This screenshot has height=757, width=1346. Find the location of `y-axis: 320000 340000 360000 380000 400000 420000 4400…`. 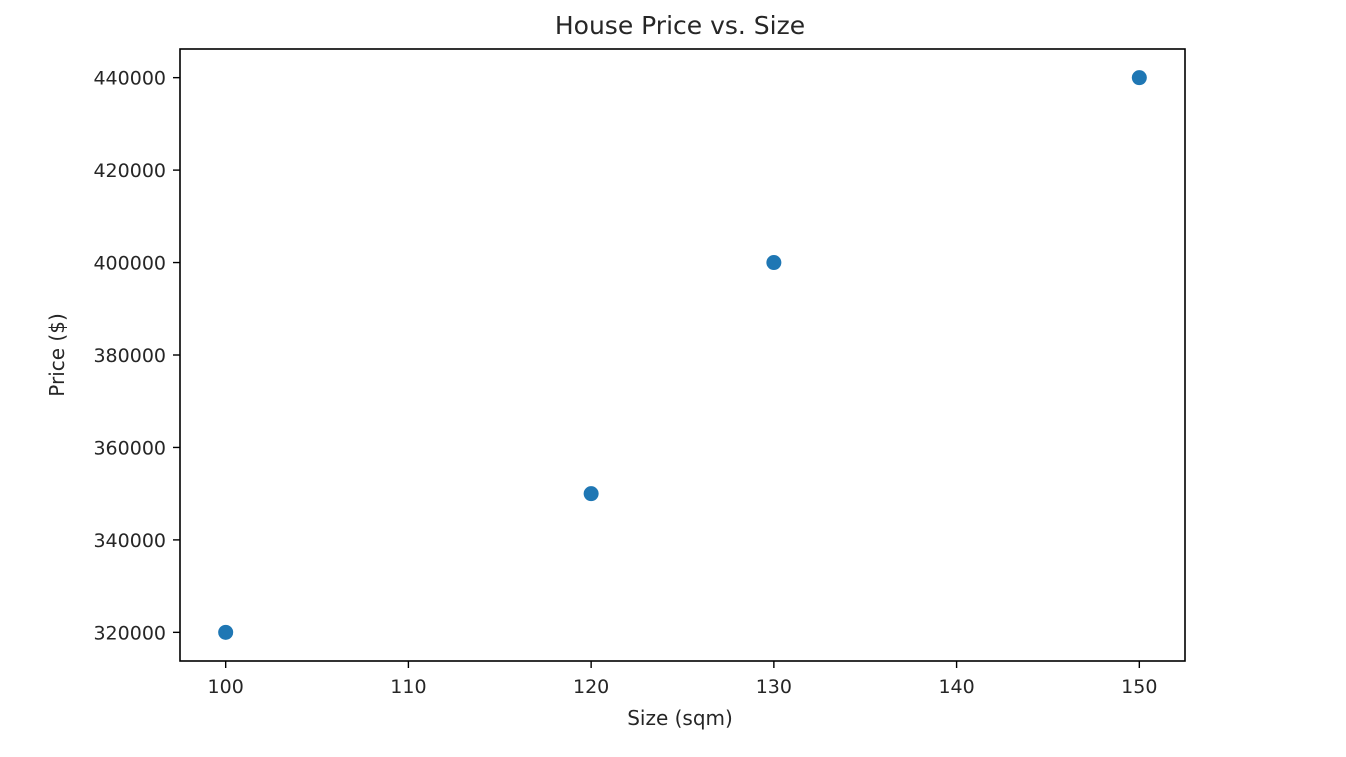

y-axis: 320000 340000 360000 380000 400000 420000 4400… is located at coordinates (136, 356).